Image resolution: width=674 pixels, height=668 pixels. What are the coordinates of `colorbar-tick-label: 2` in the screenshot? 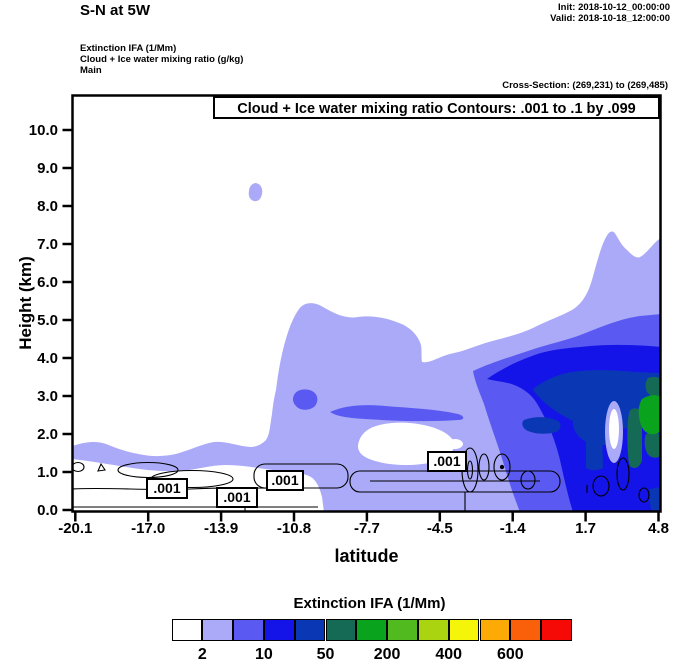 It's located at (202, 654).